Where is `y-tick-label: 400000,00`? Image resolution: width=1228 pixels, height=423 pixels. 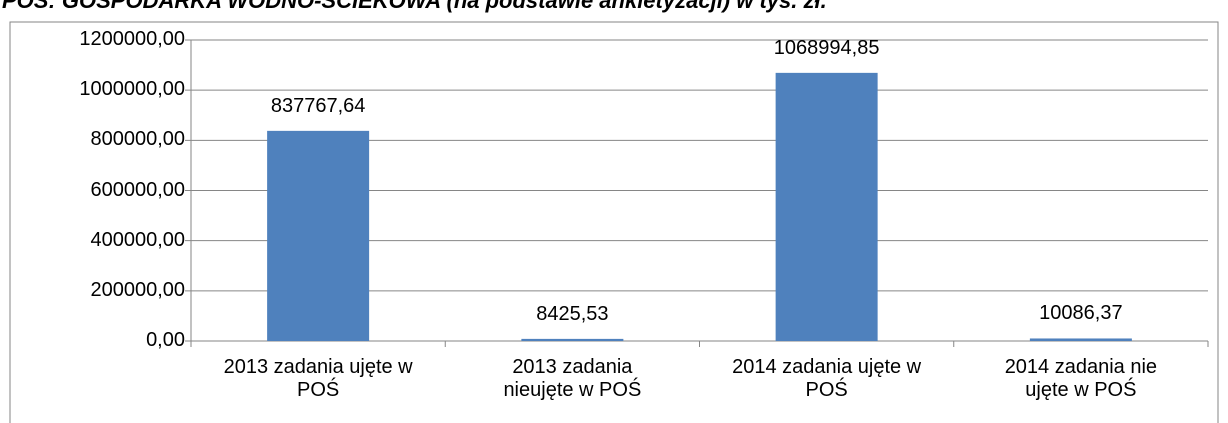
y-tick-label: 400000,00 is located at coordinates (137, 239).